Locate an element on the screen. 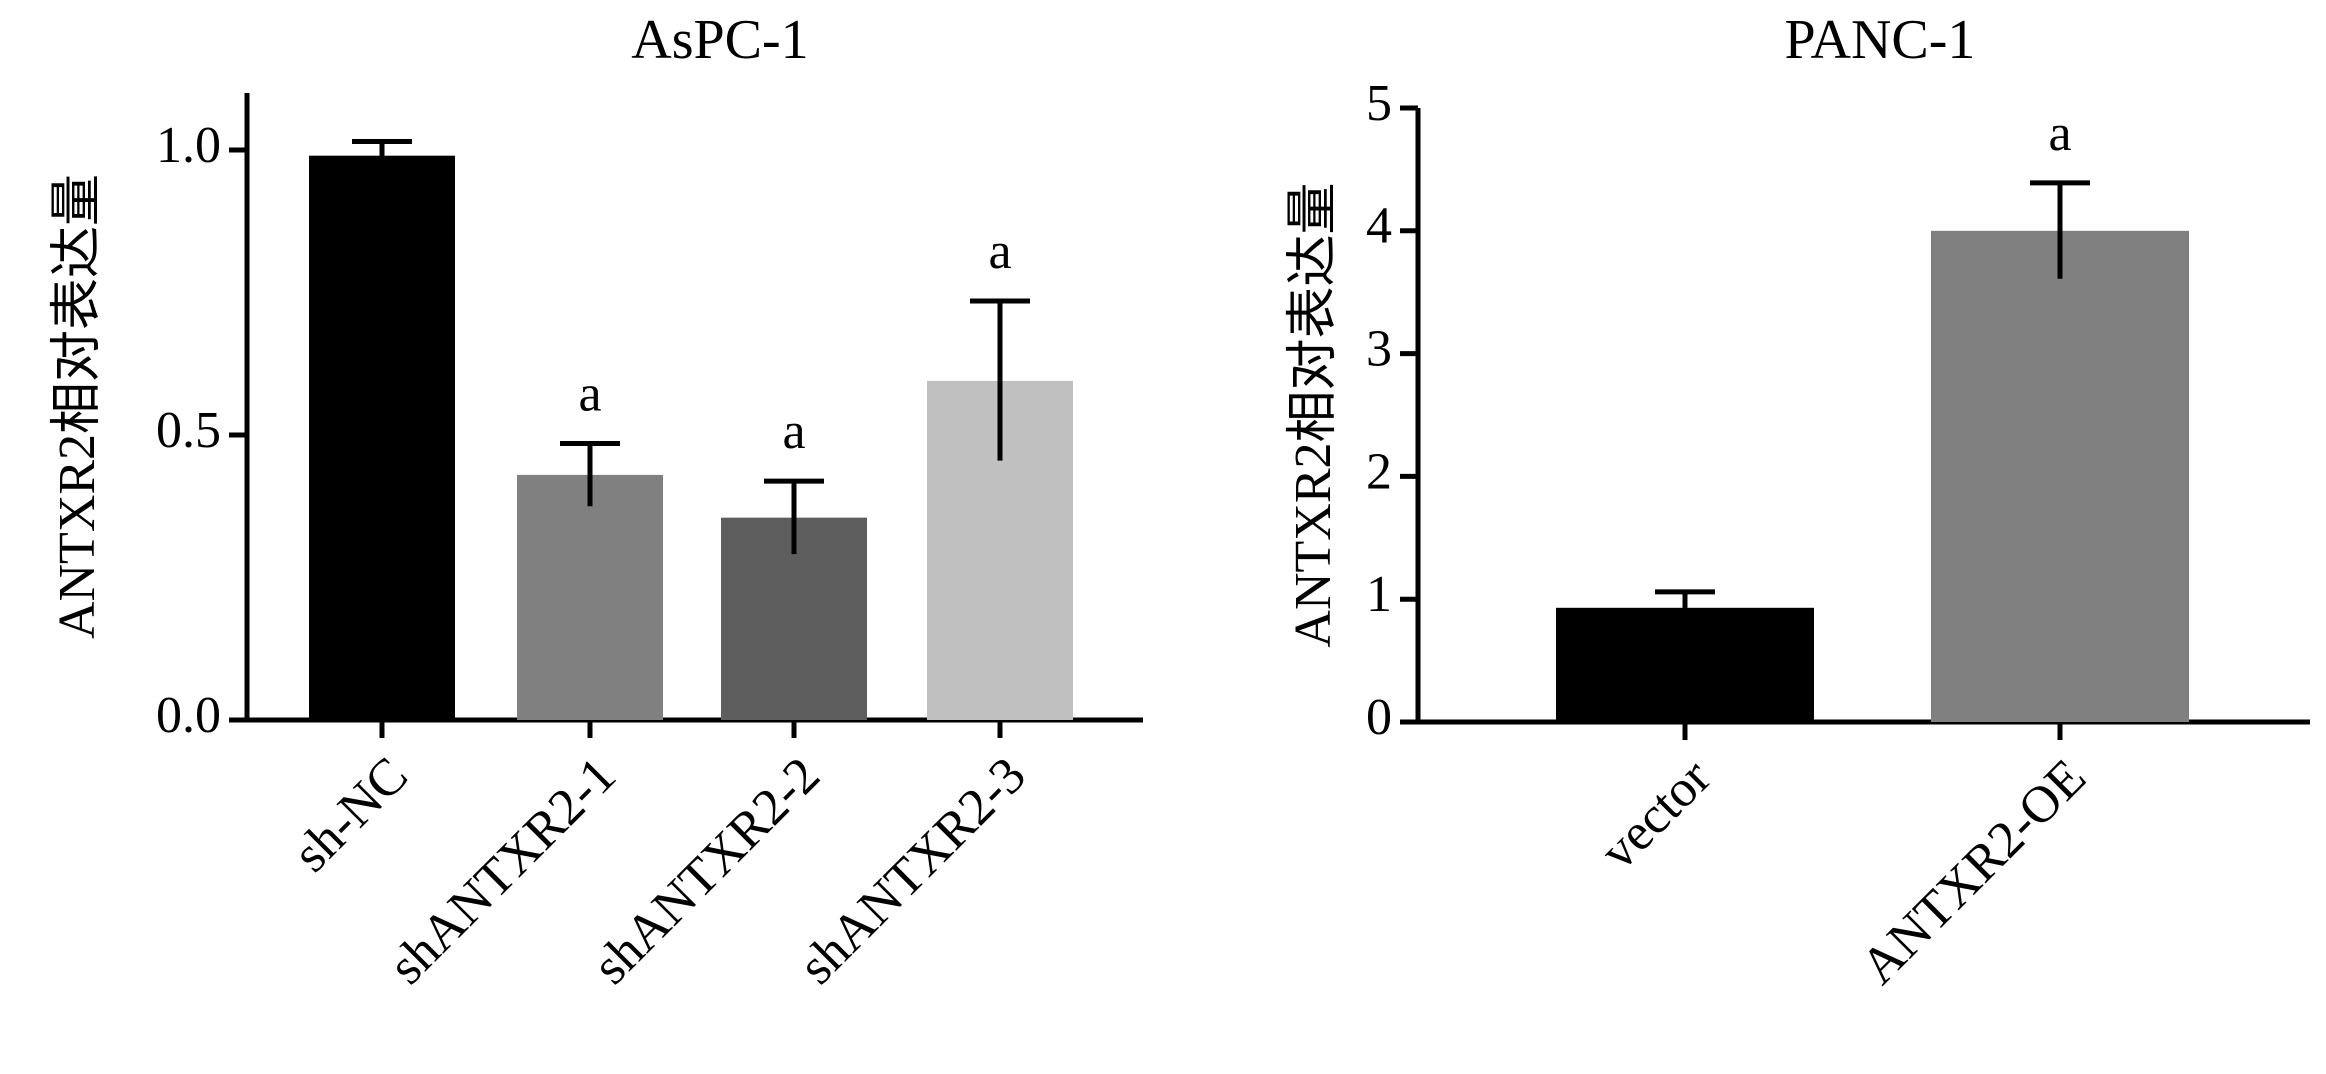 The image size is (2326, 1074). y-tick-label: 2 is located at coordinates (1379, 471).